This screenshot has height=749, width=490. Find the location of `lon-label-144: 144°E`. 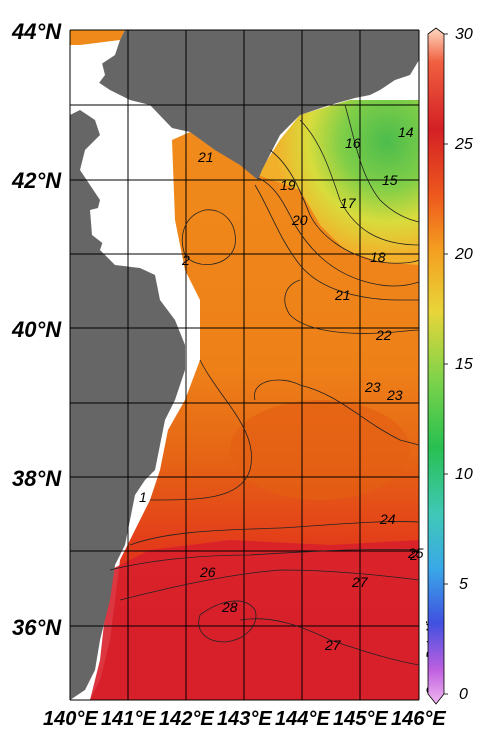

lon-label-144: 144°E is located at coordinates (302, 719).